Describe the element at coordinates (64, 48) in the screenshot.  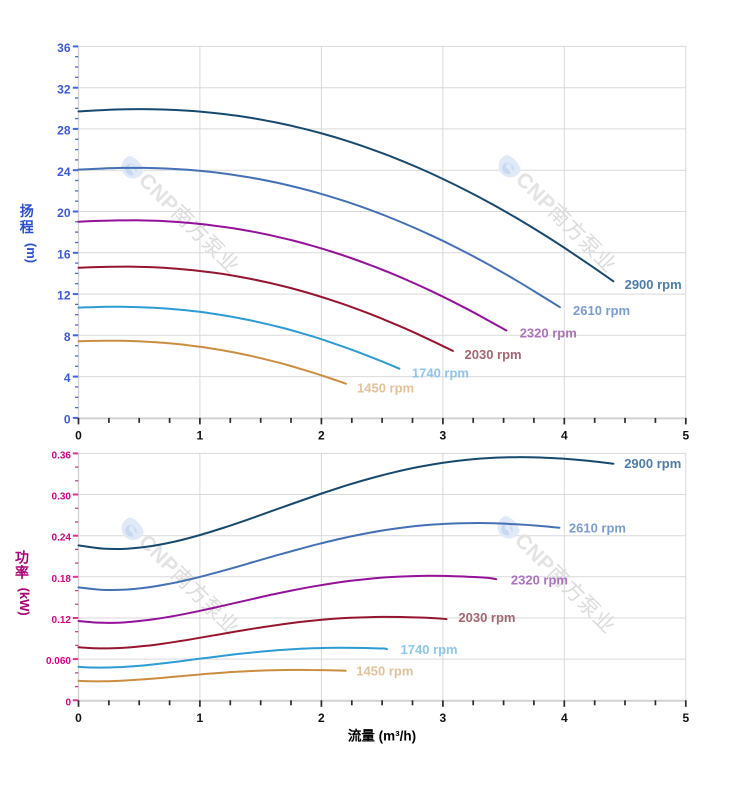
I see `svg-text: 36` at that location.